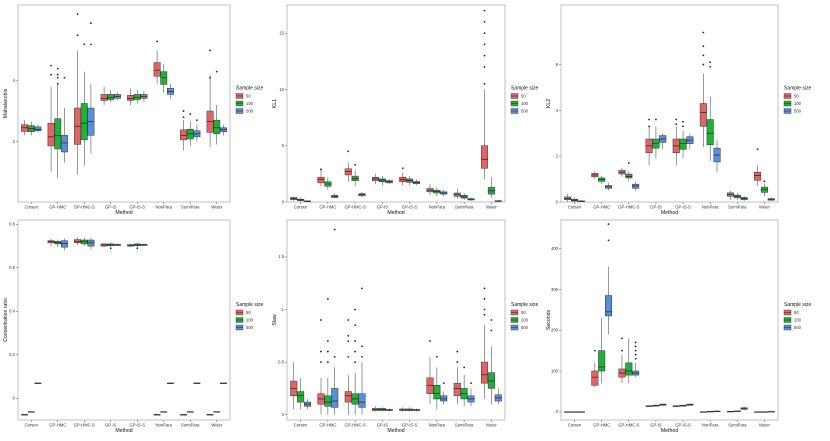  What do you see at coordinates (281, 256) in the screenshot?
I see `y-tick-label: 1.5` at bounding box center [281, 256].